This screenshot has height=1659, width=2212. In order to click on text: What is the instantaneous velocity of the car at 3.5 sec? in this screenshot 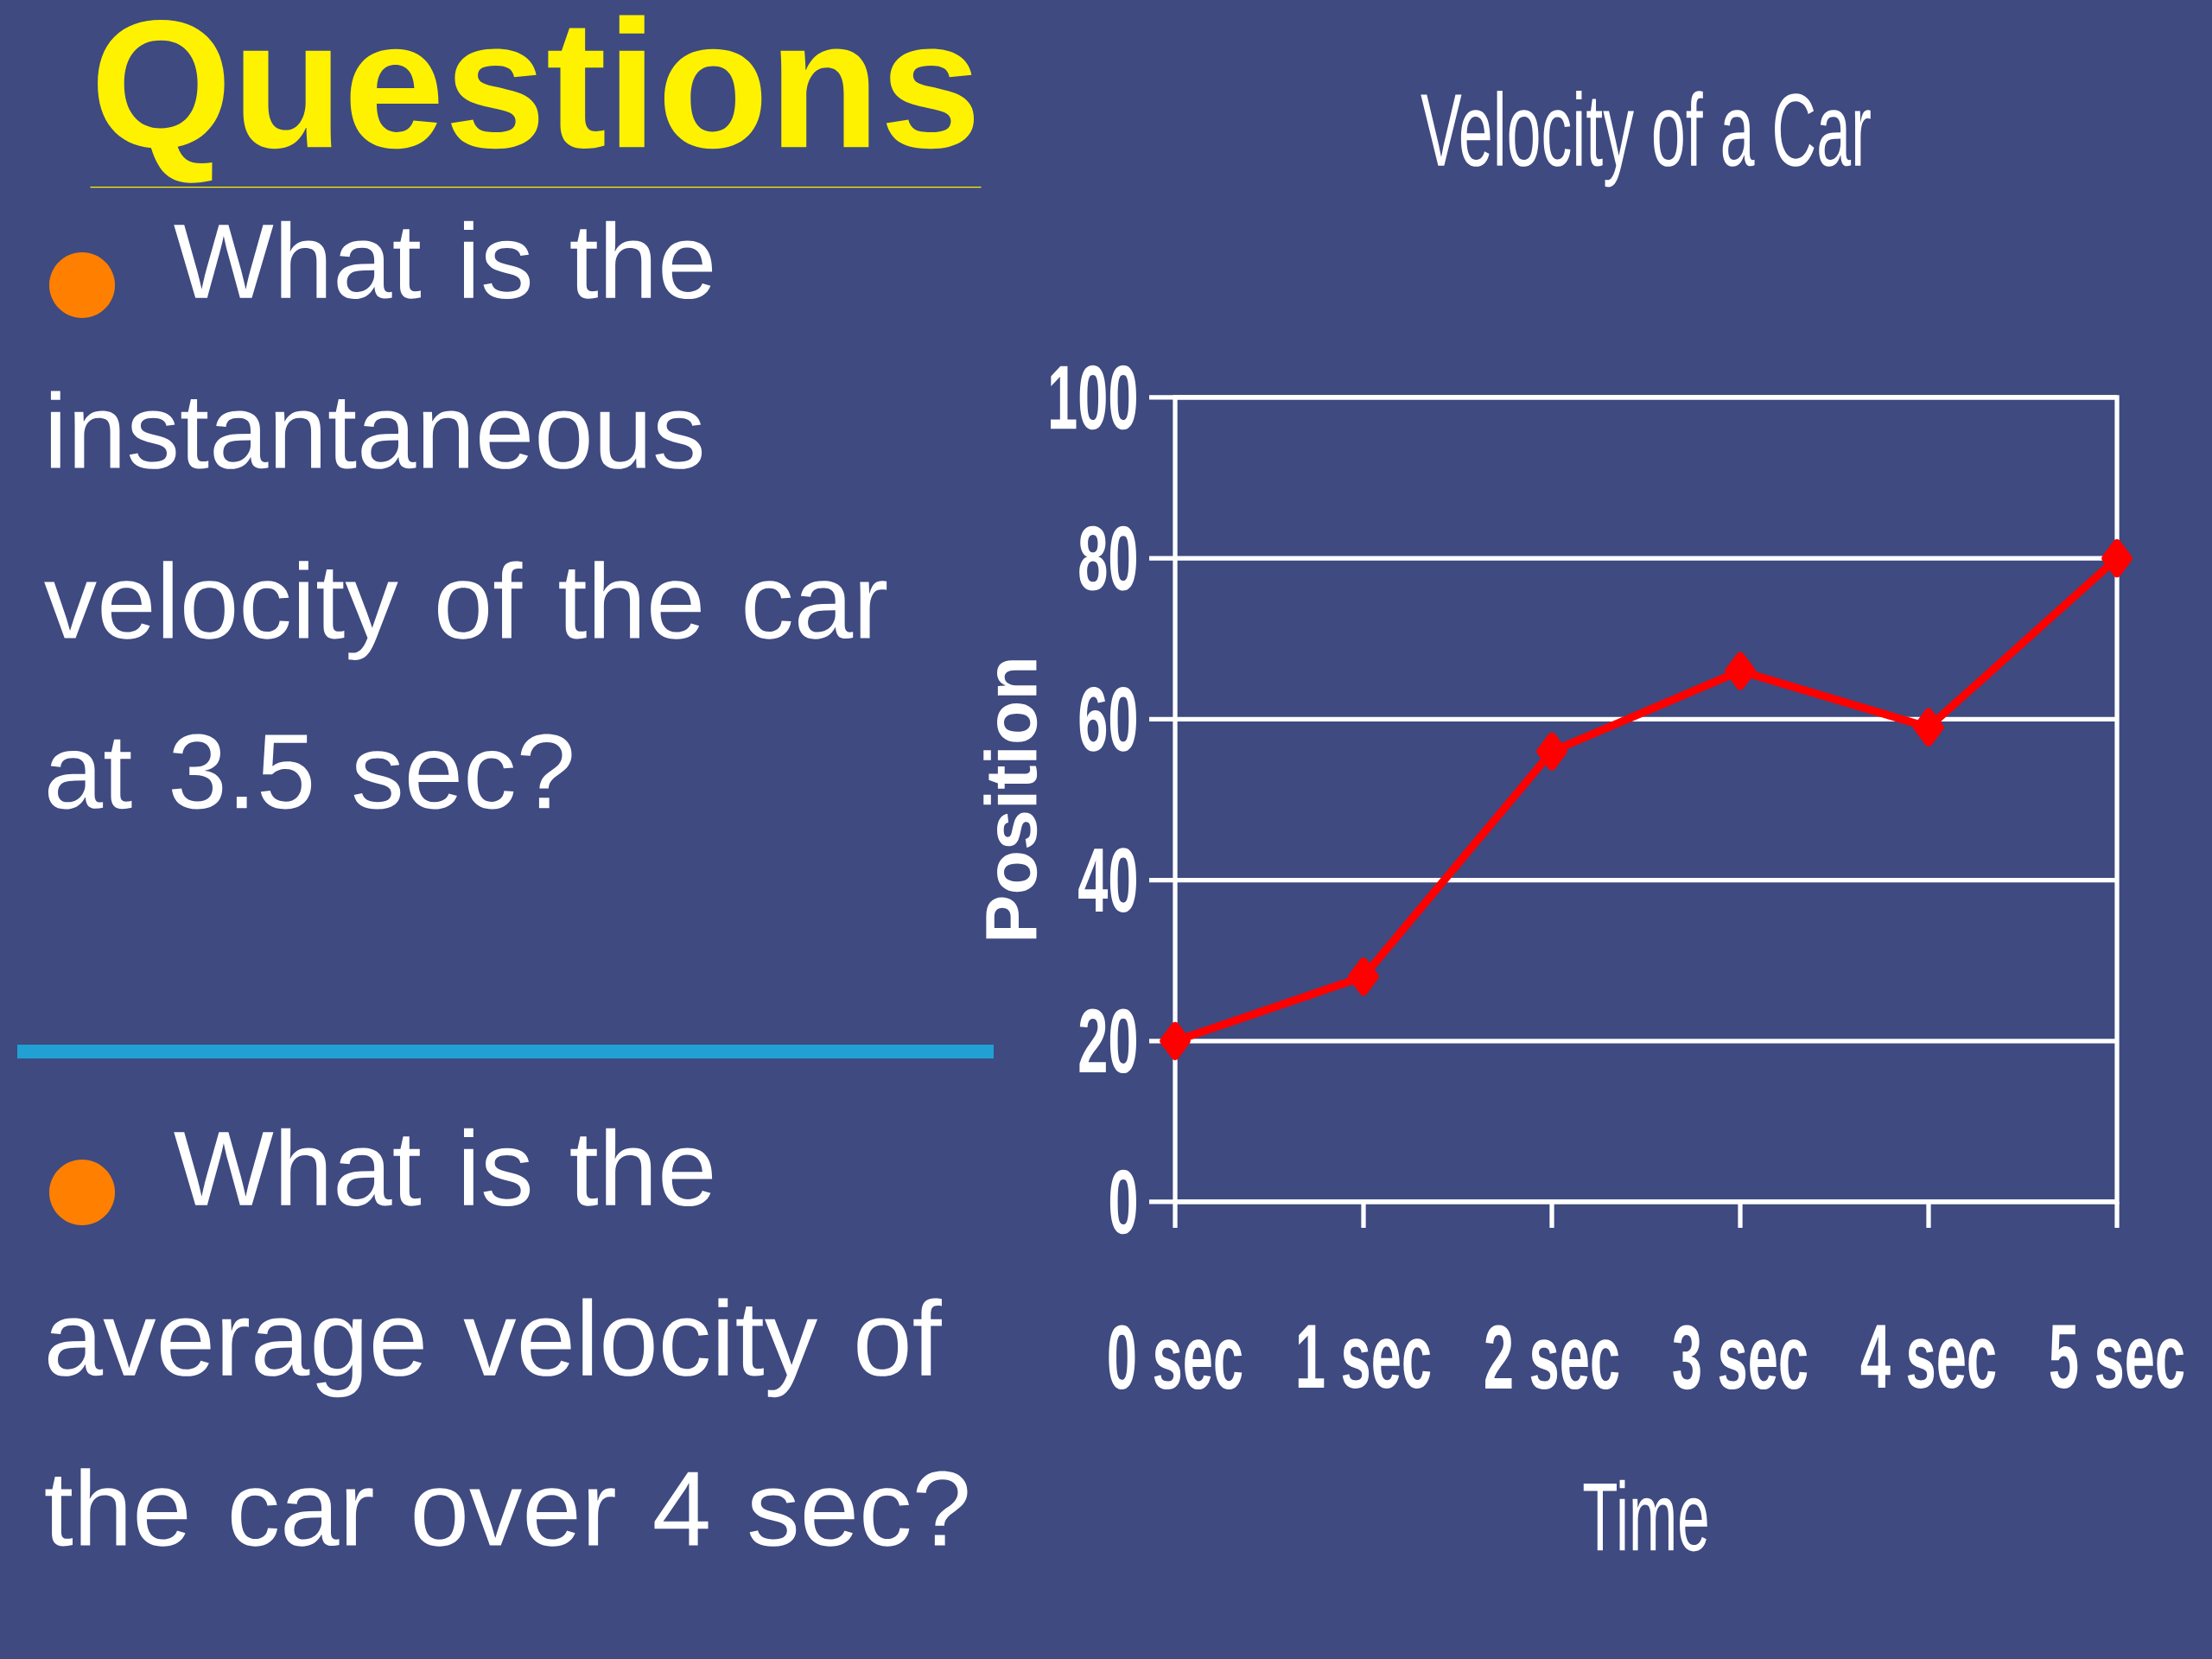, I will do `click(465, 515)`.